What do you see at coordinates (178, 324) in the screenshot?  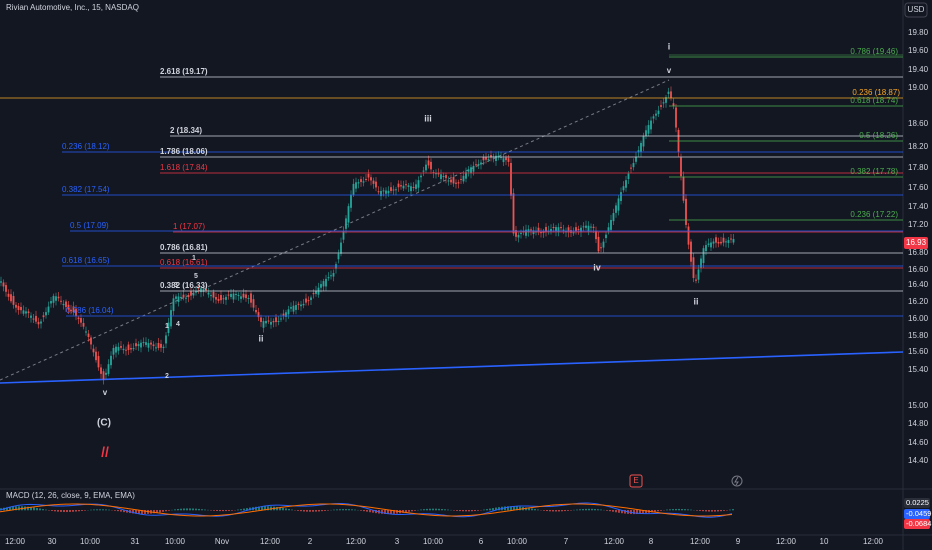 I see `wave-label: 4` at bounding box center [178, 324].